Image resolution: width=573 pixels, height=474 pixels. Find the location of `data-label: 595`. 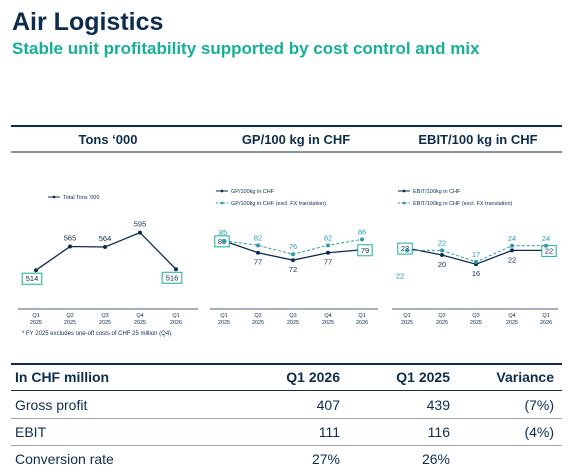

data-label: 595 is located at coordinates (140, 224).